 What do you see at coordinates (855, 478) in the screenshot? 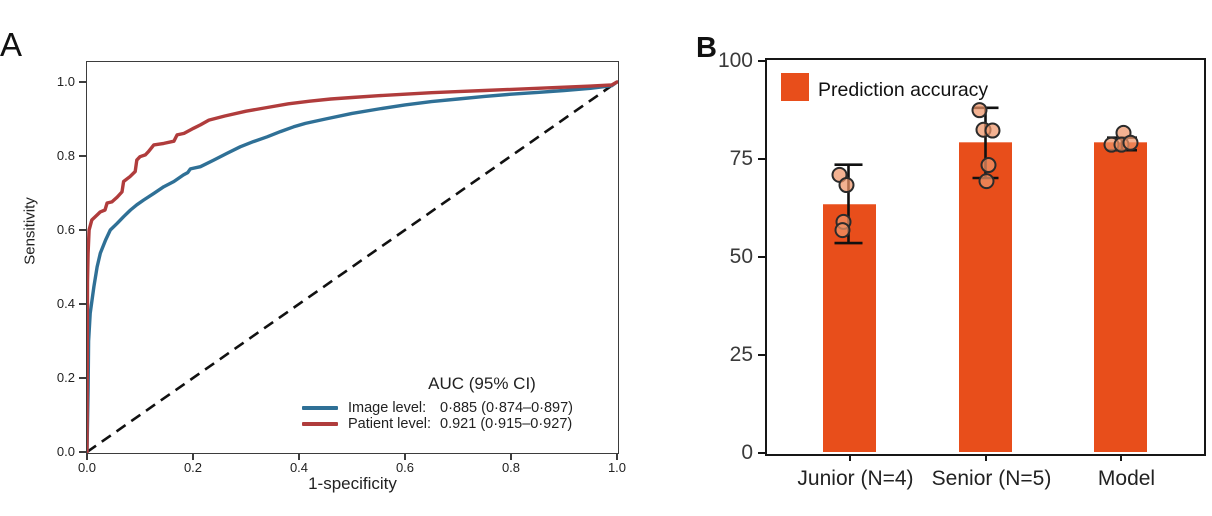
I see `category-label-junior-n-4: Junior (N=4)` at bounding box center [855, 478].